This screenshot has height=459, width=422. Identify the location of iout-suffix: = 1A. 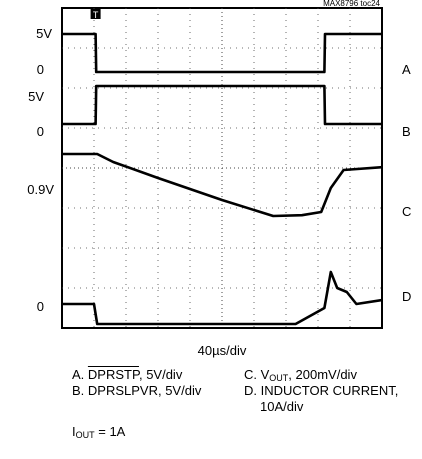
(110, 431).